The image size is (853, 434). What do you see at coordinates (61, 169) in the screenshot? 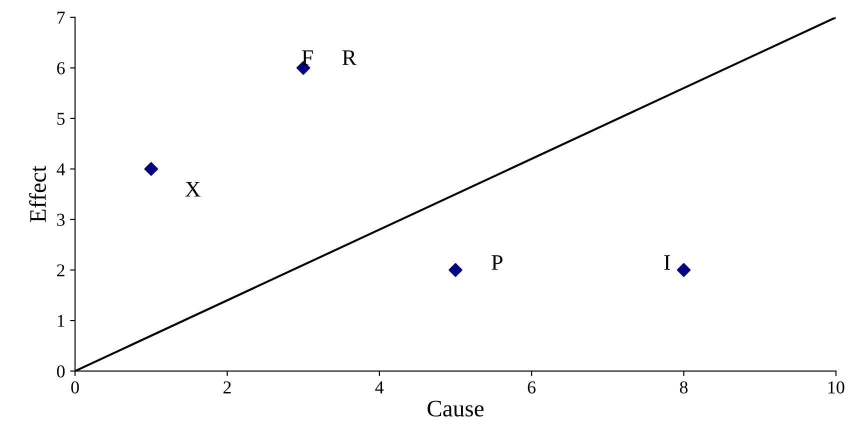
I see `y-tick-label: 4` at bounding box center [61, 169].